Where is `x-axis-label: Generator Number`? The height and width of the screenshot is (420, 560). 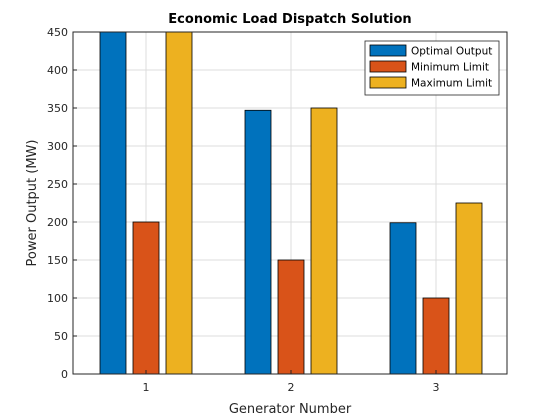
x-axis-label: Generator Number is located at coordinates (290, 409).